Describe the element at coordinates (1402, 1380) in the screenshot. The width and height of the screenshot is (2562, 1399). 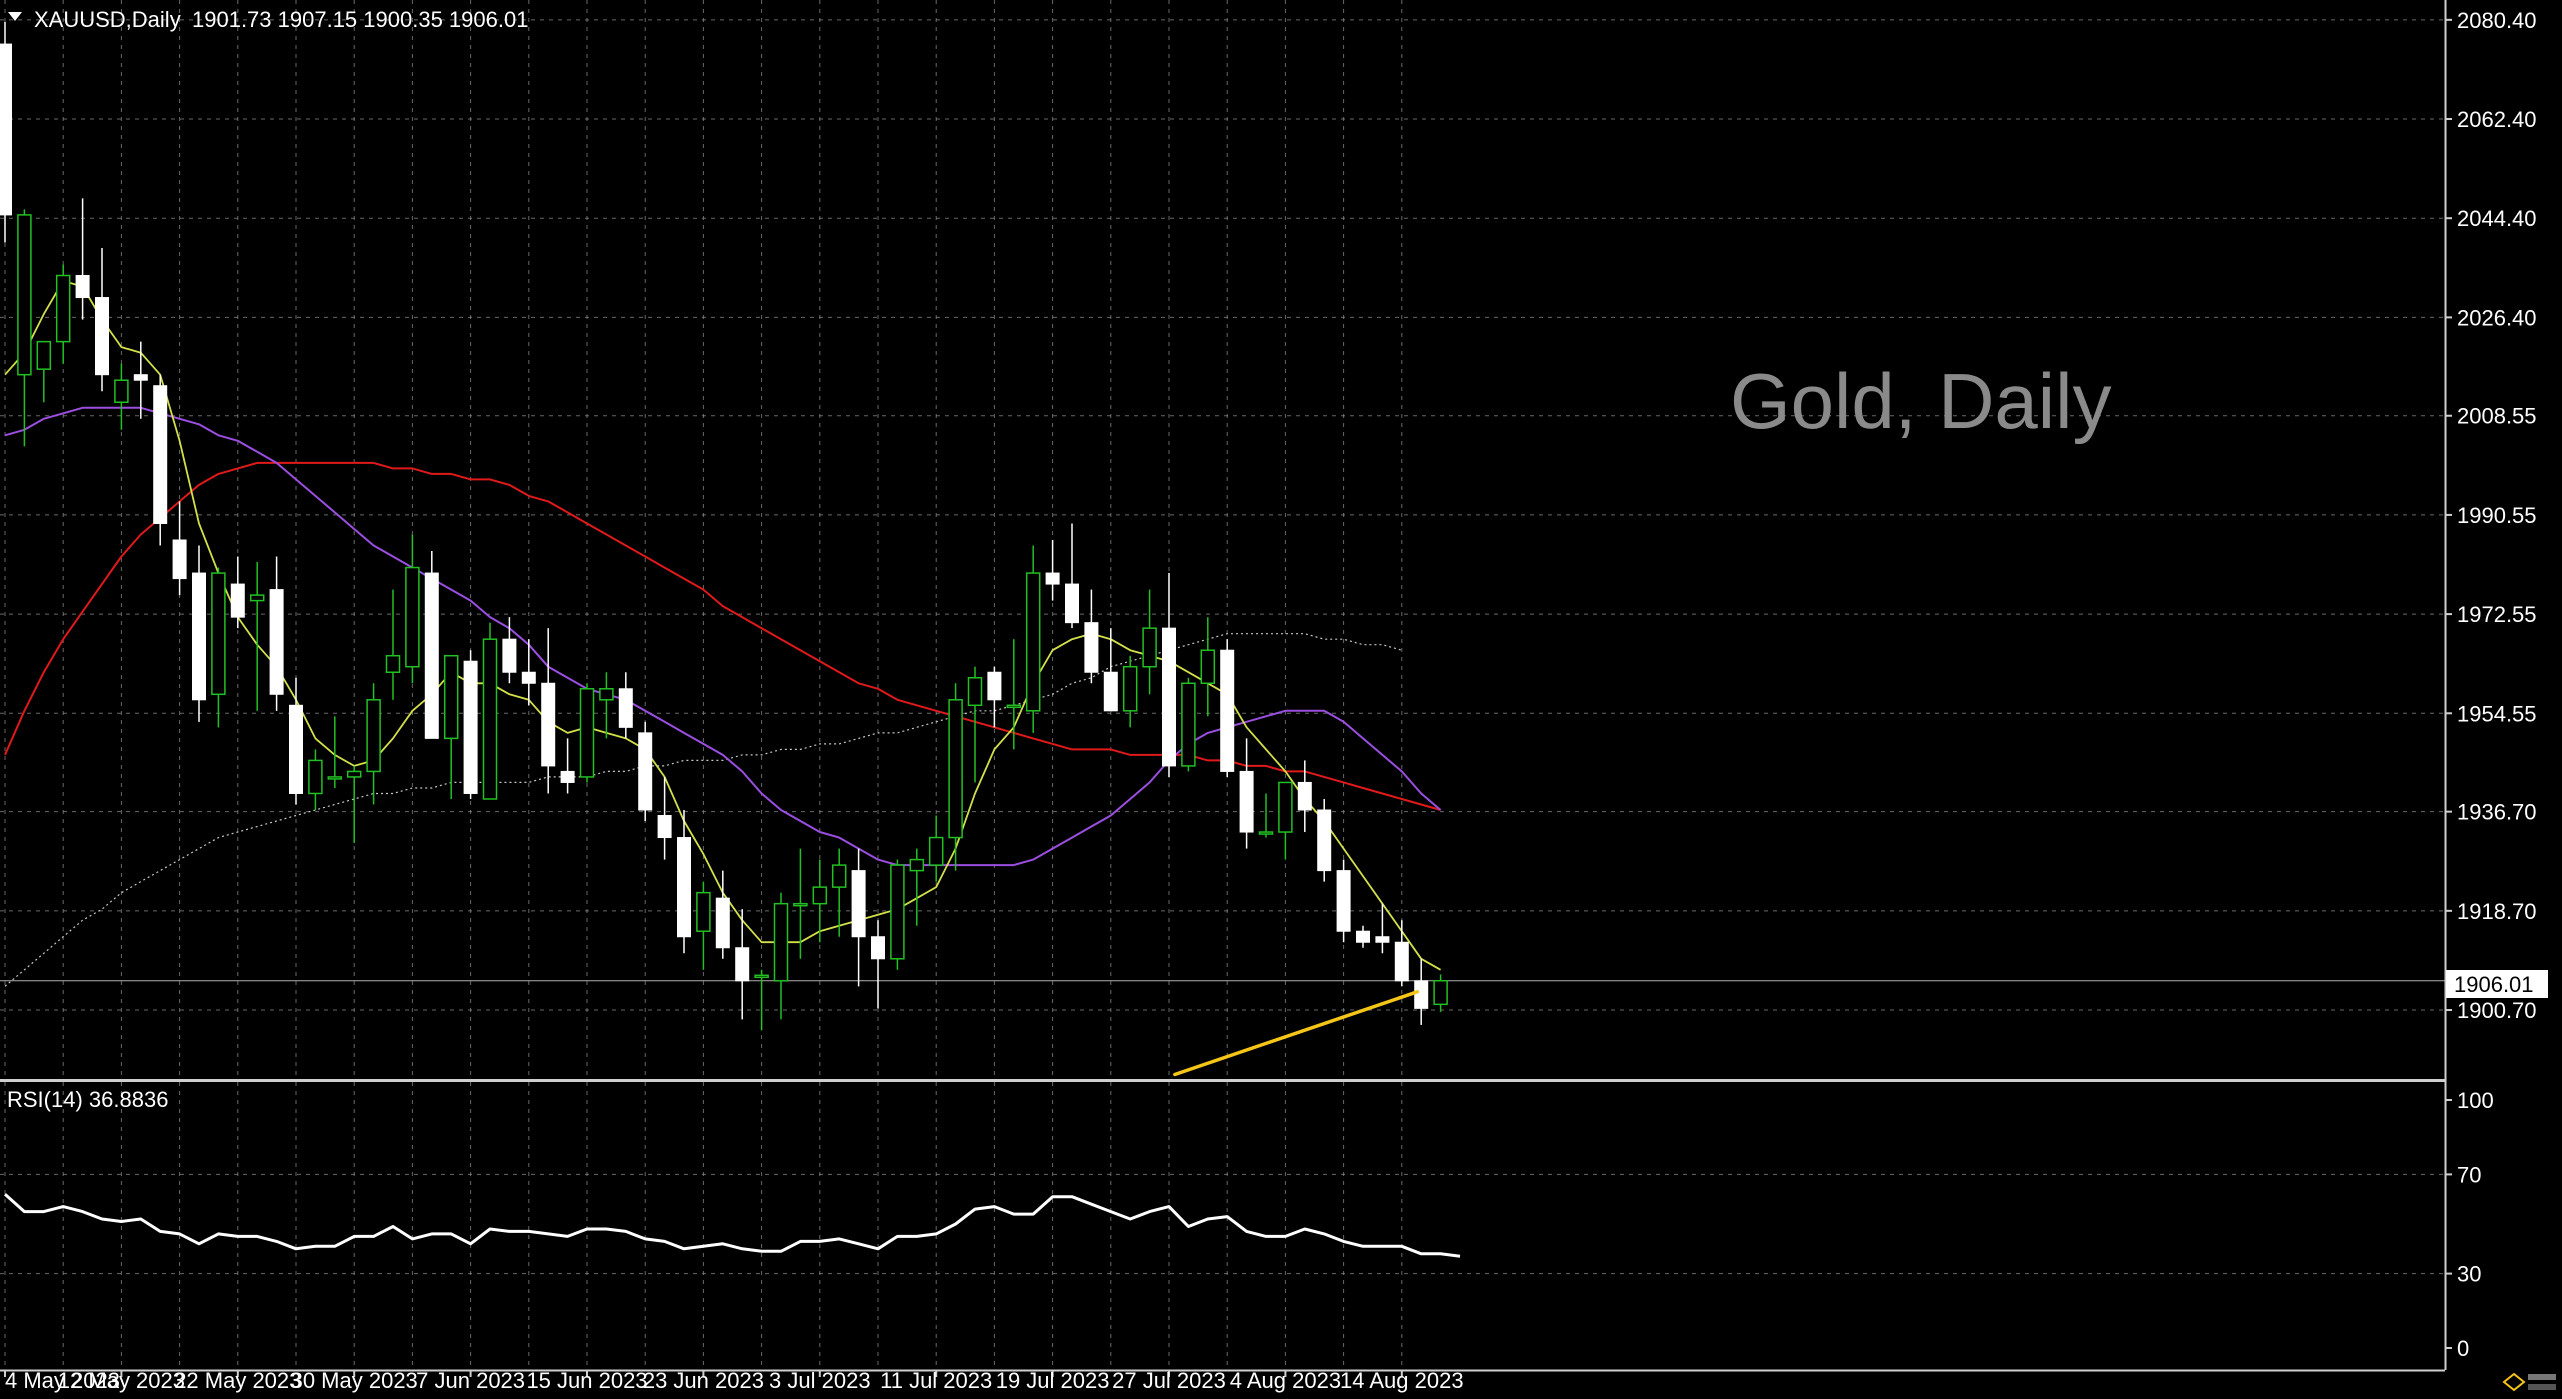
I see `time-tick-label: 14 Aug 2023` at that location.